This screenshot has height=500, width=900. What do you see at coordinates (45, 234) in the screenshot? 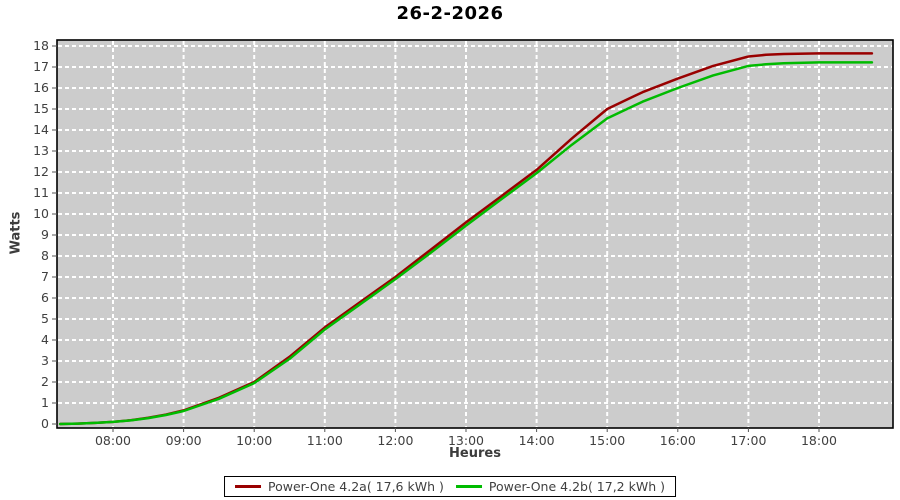
I see `y-tick-label: 9` at bounding box center [45, 234].